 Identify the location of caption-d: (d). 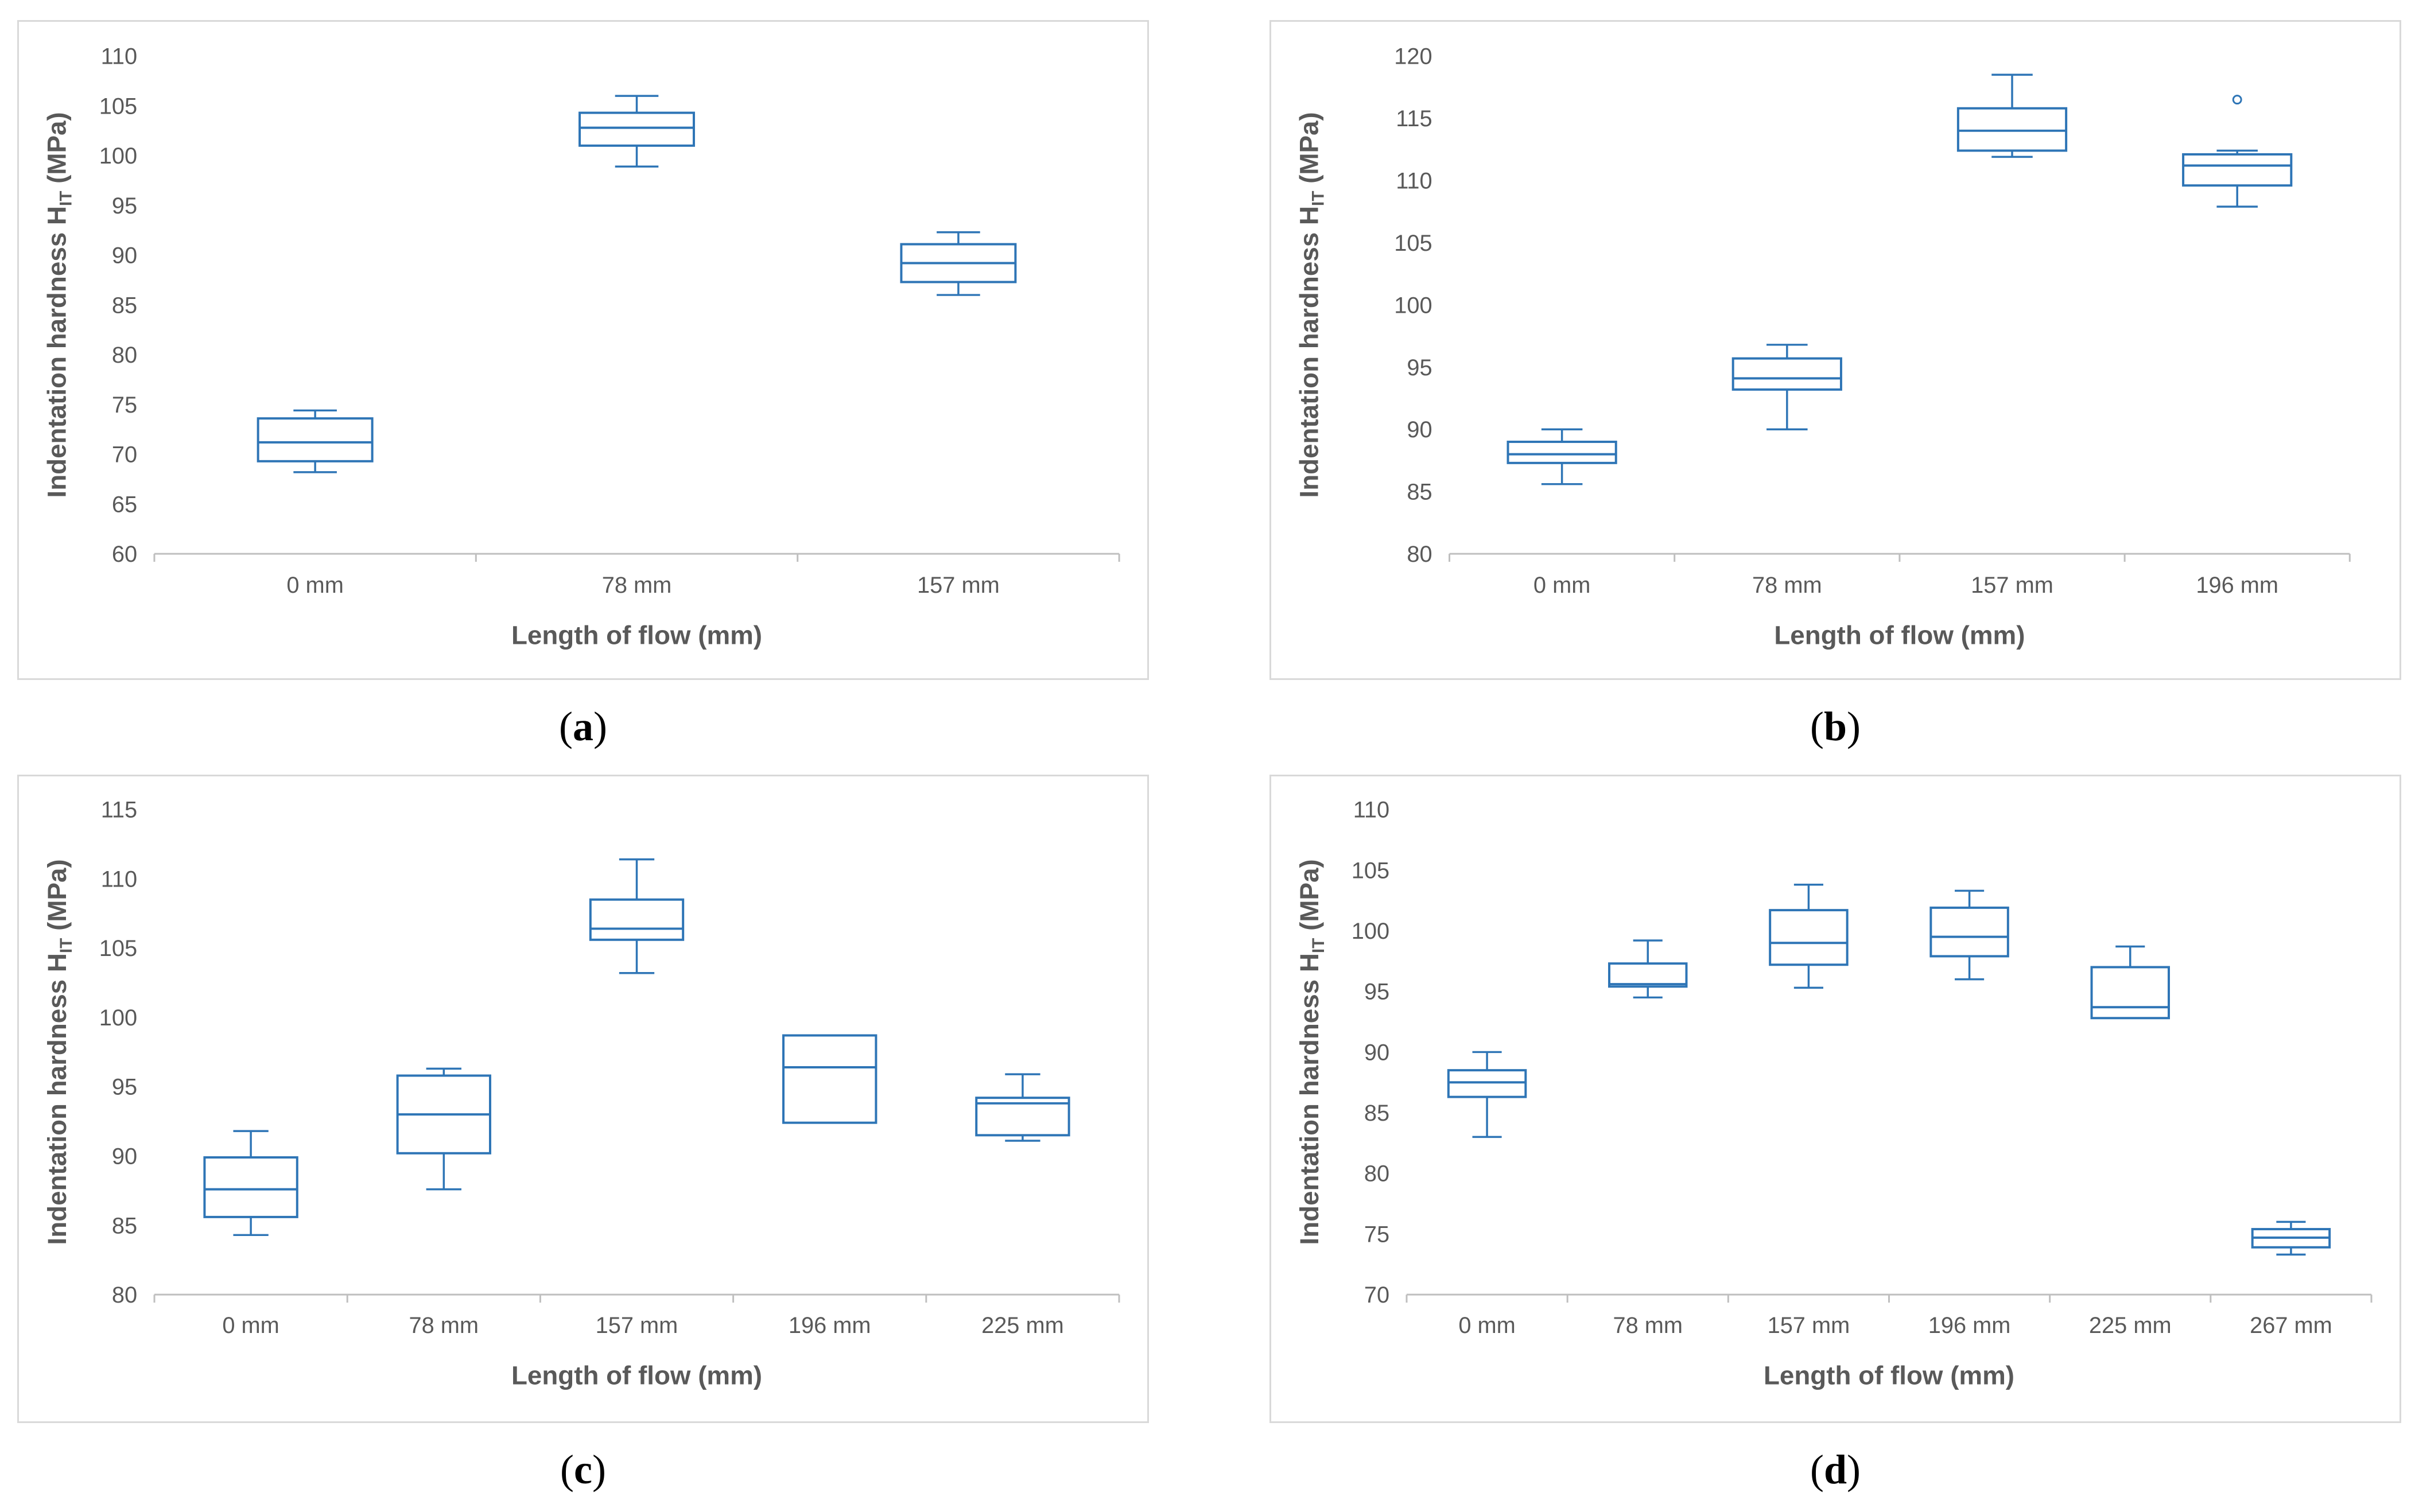
(1835, 1470).